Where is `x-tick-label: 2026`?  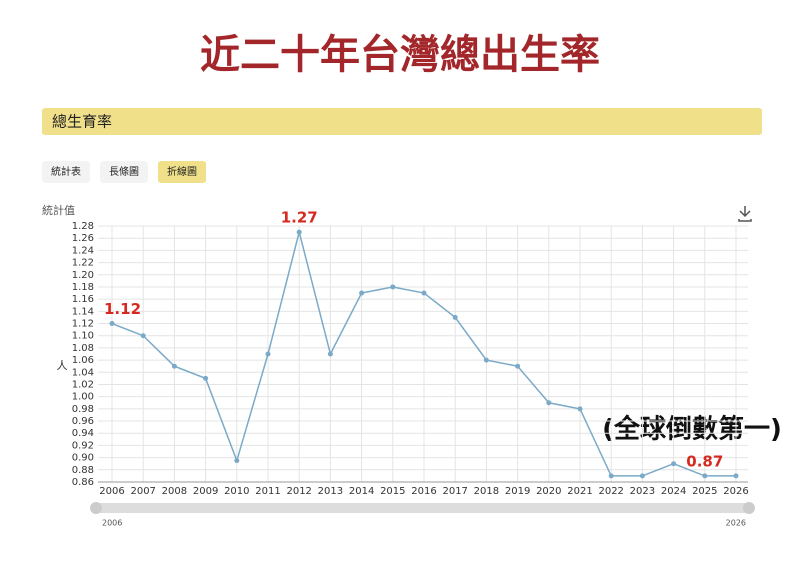 x-tick-label: 2026 is located at coordinates (735, 491).